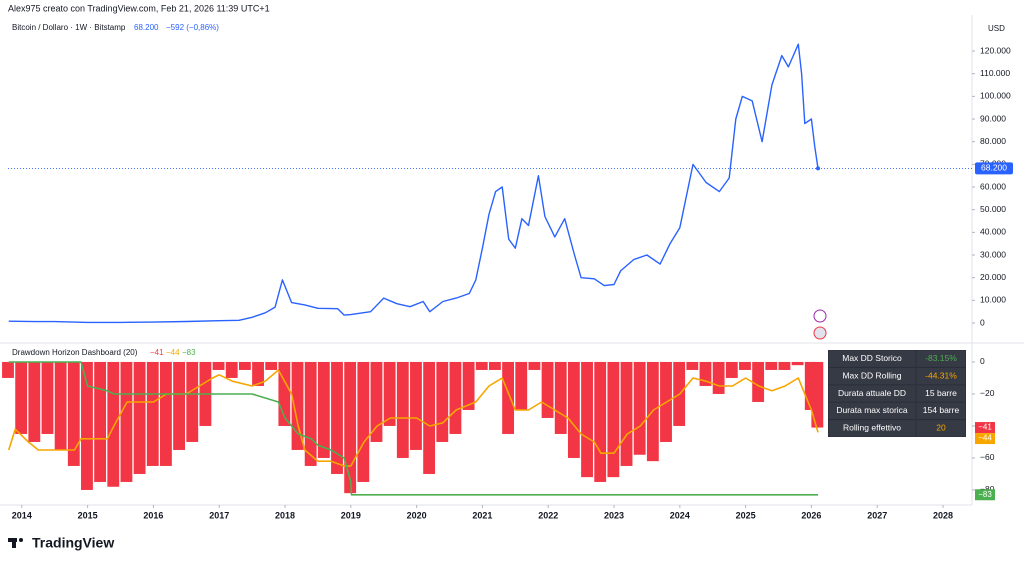 The height and width of the screenshot is (564, 1024). Describe the element at coordinates (417, 515) in the screenshot. I see `x-tick-label: 2020` at that location.